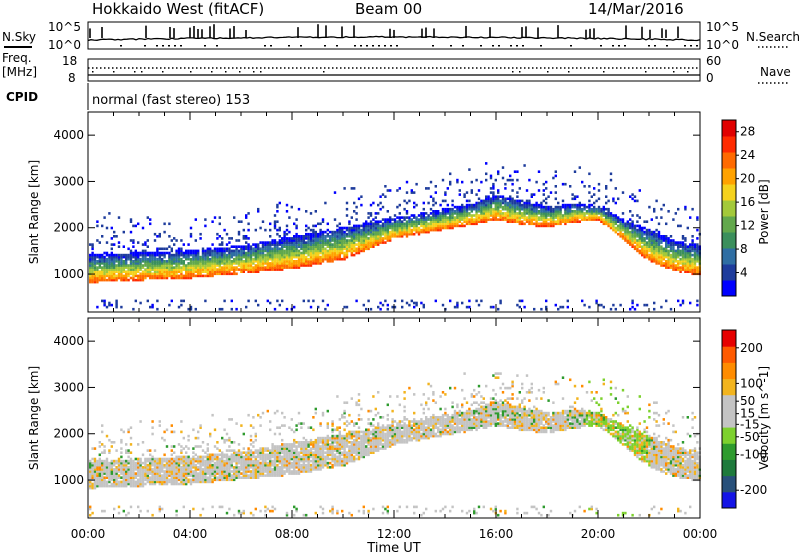  I want to click on freq-left-tick-bottom: 8, so click(72, 78).